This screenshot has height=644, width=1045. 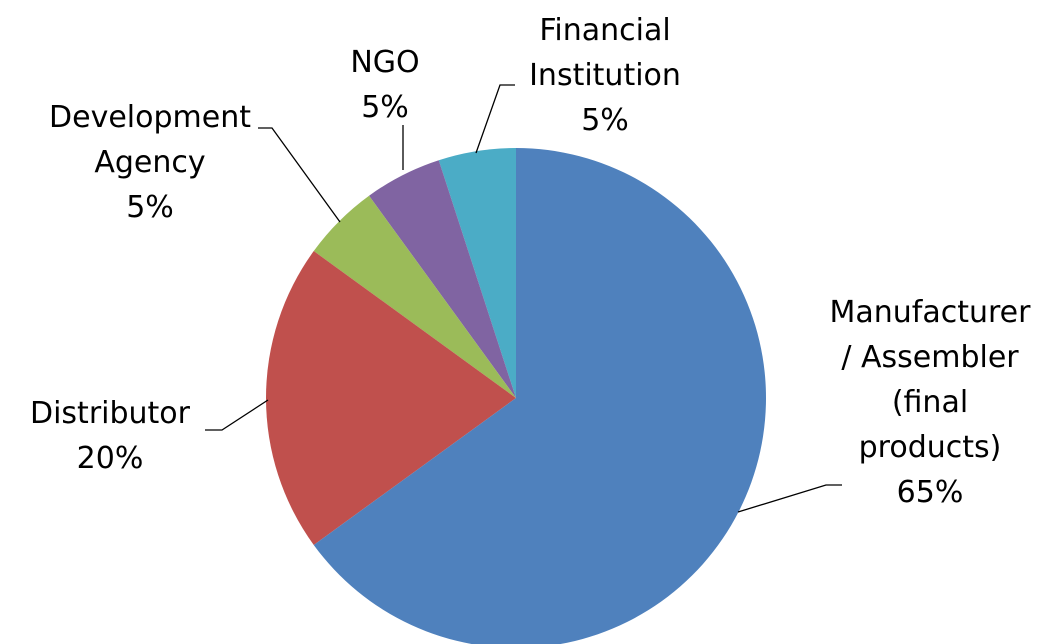 What do you see at coordinates (120, 436) in the screenshot?
I see `slice-label: Distributor 20%` at bounding box center [120, 436].